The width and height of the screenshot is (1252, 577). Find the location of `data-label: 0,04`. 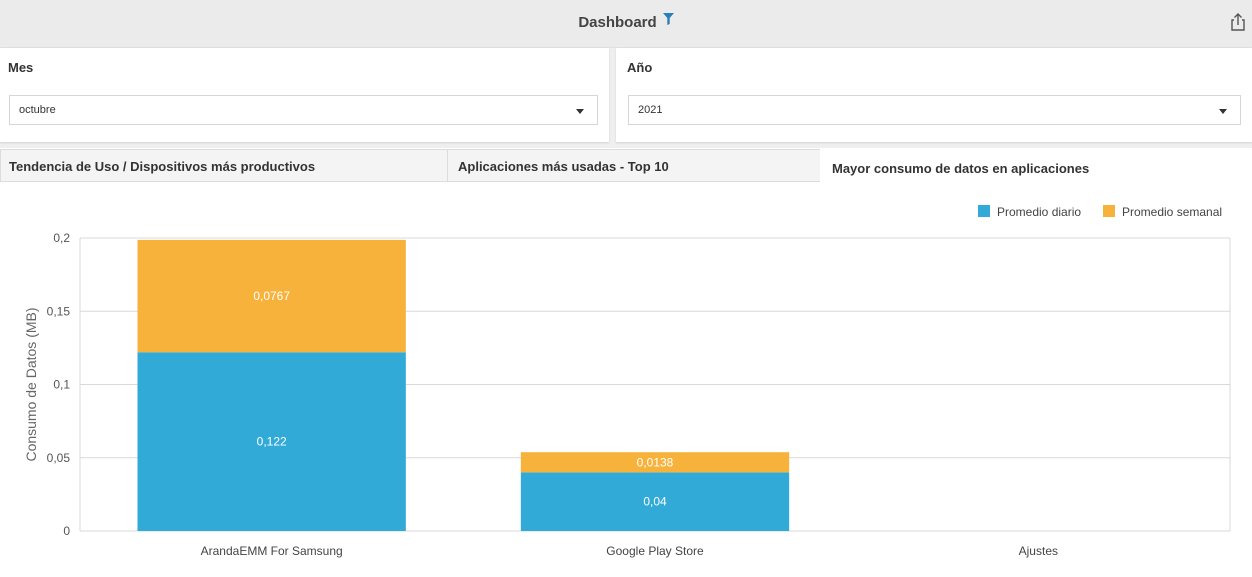

data-label: 0,04 is located at coordinates (655, 502).